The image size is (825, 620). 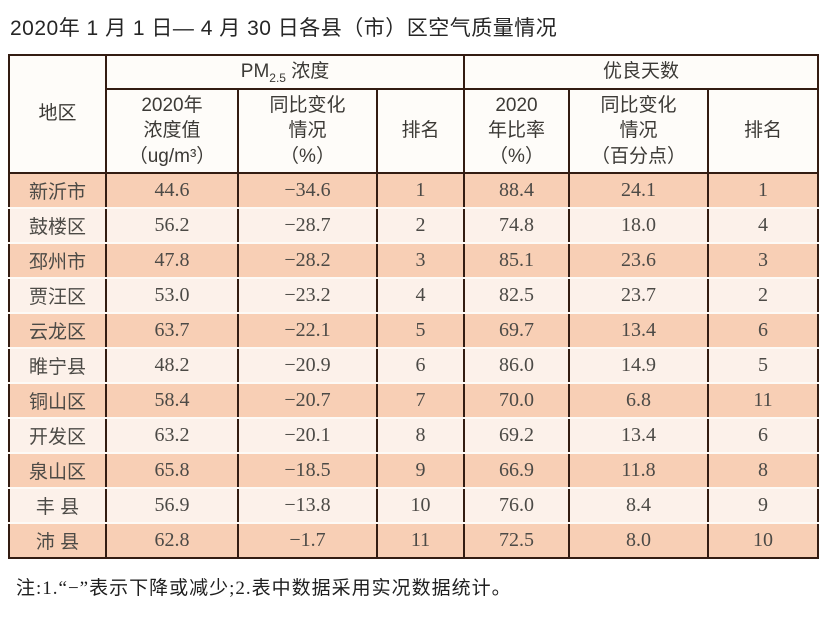 I want to click on pm-rank-cell: 1, so click(x=421, y=191).